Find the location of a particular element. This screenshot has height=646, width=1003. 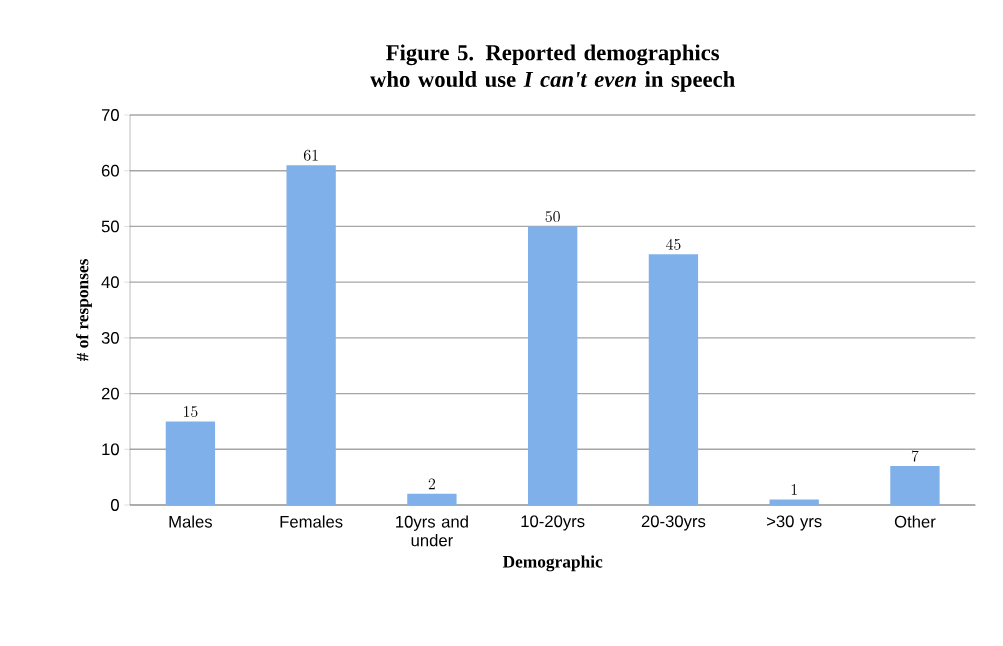

data-label: 15 is located at coordinates (191, 412).